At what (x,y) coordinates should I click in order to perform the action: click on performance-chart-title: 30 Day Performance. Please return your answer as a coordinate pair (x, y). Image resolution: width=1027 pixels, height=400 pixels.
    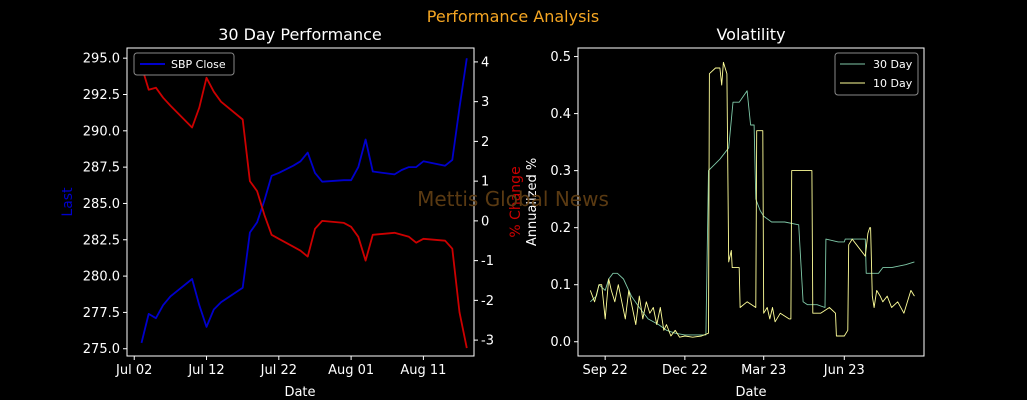
    Looking at the image, I should click on (300, 34).